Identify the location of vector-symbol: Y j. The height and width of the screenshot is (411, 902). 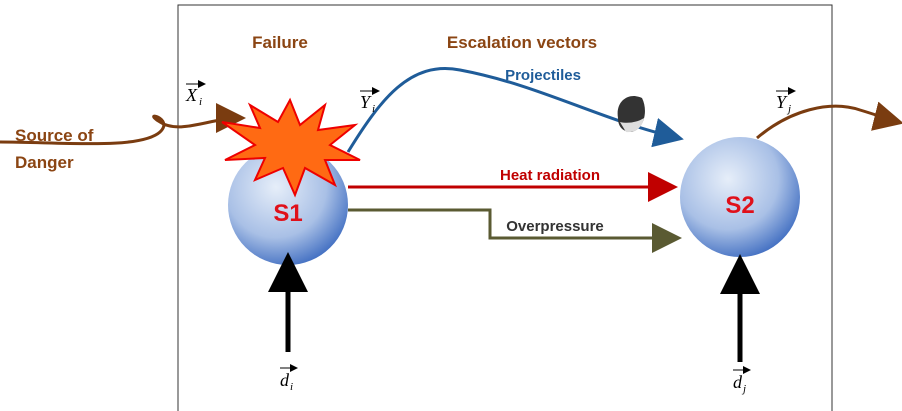
(786, 101).